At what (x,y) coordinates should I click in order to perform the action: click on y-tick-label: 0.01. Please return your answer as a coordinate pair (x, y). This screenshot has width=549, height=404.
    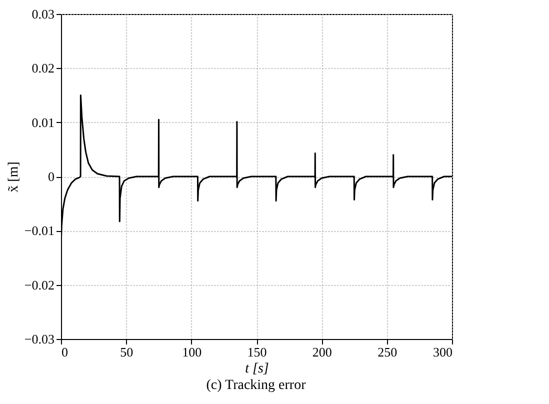
    Looking at the image, I should click on (43, 122).